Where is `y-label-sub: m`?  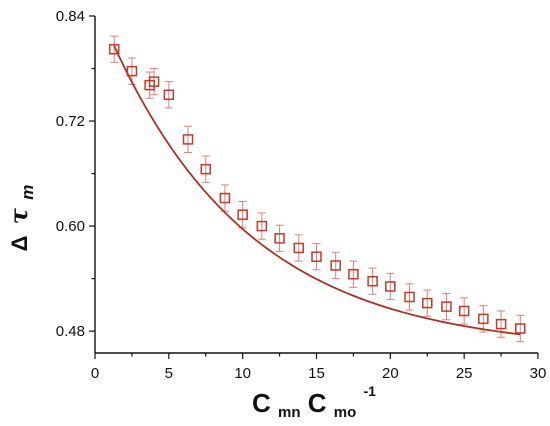
y-label-sub: m is located at coordinates (27, 192).